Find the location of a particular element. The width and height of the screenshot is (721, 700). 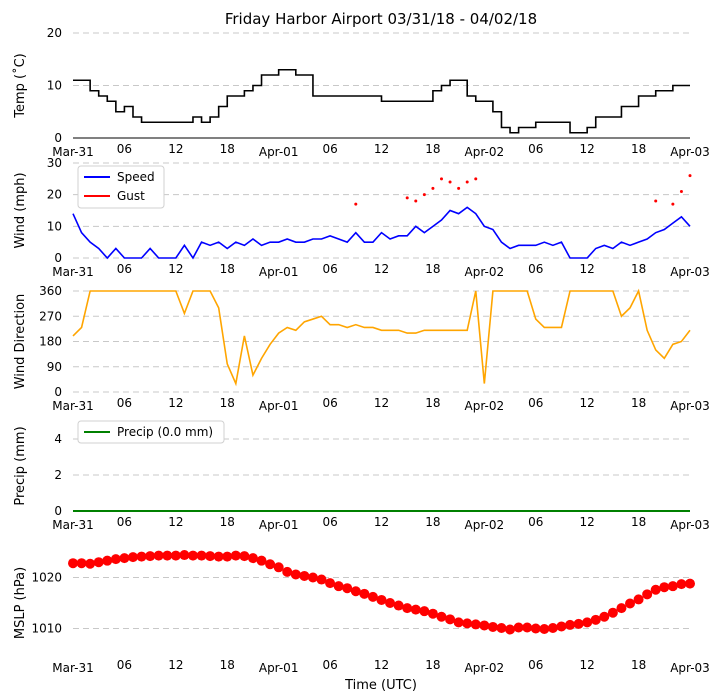

y-tick-label: 90 is located at coordinates (54, 367).